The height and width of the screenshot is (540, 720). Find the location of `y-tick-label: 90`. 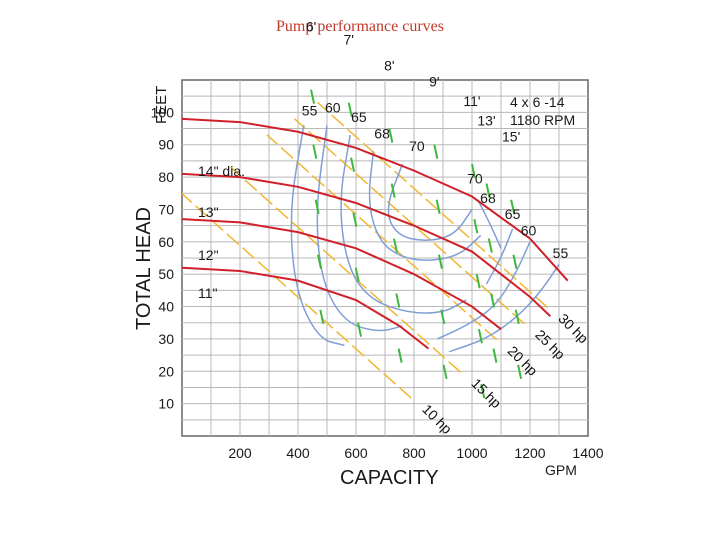

y-tick-label: 90 is located at coordinates (166, 145).